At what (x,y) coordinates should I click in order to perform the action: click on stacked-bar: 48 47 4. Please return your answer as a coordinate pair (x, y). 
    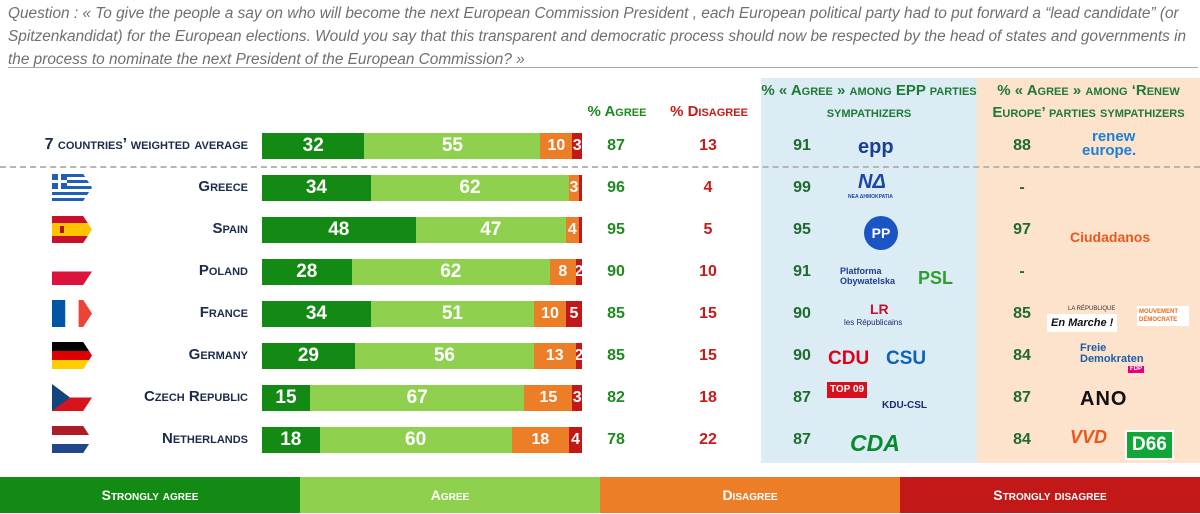
    Looking at the image, I should click on (422, 230).